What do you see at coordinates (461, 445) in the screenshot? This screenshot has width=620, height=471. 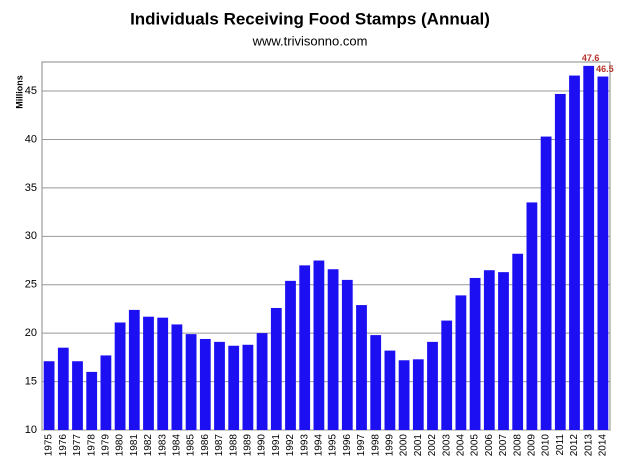 I see `x-tick-label: 2004` at bounding box center [461, 445].